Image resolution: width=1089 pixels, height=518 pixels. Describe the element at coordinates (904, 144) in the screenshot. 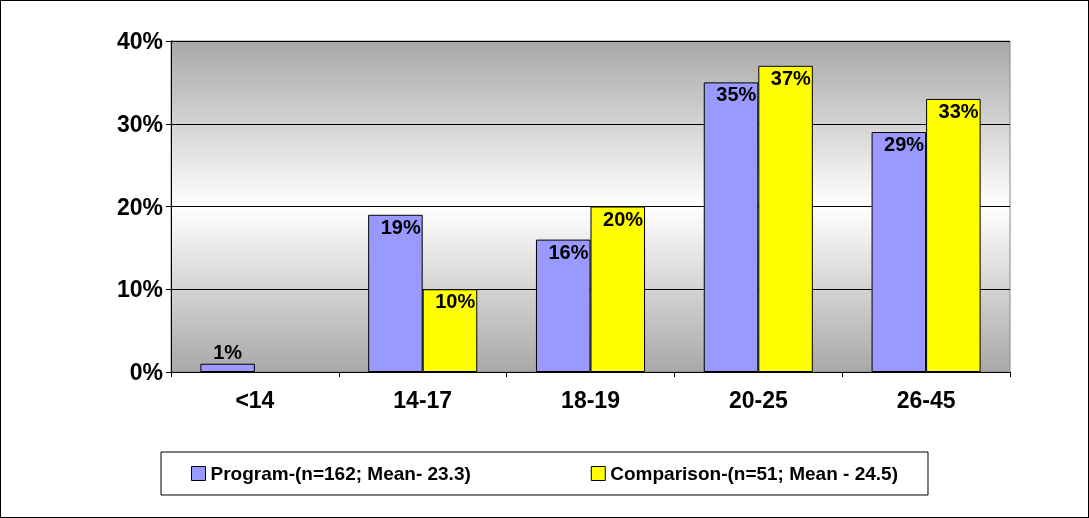

I see `data-label: 29%` at that location.